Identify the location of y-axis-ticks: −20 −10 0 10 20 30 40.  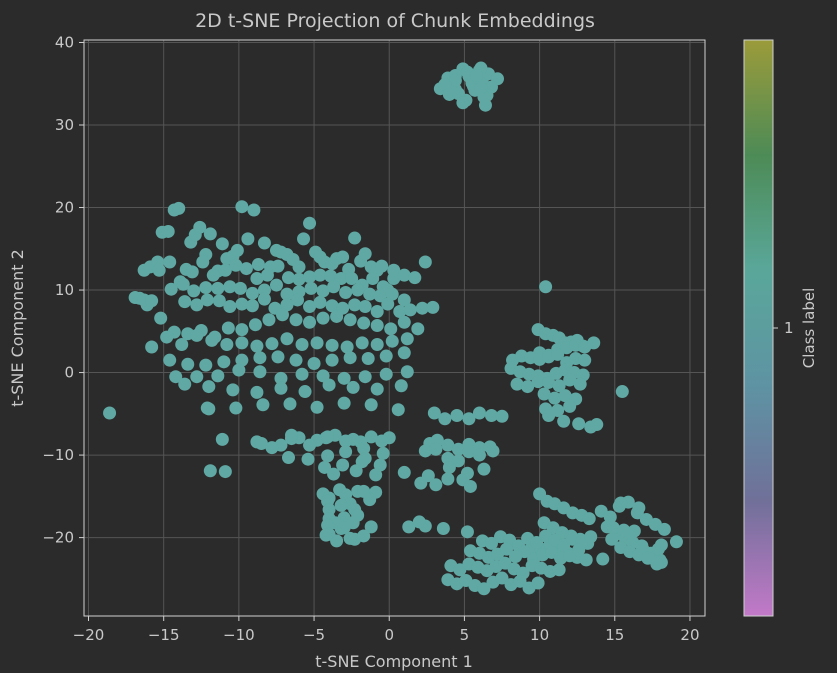
(63, 290).